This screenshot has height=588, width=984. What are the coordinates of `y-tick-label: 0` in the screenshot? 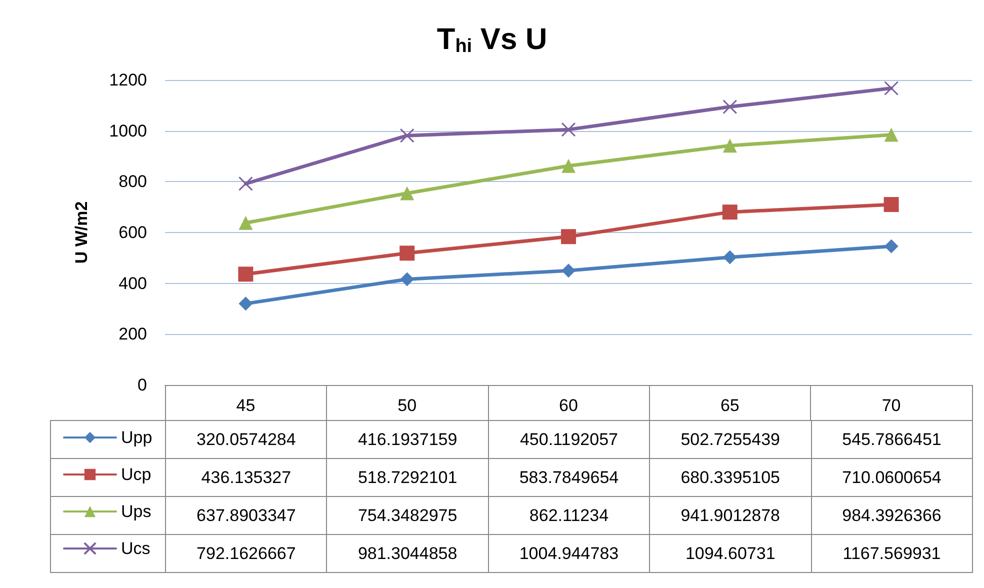 It's located at (142, 385).